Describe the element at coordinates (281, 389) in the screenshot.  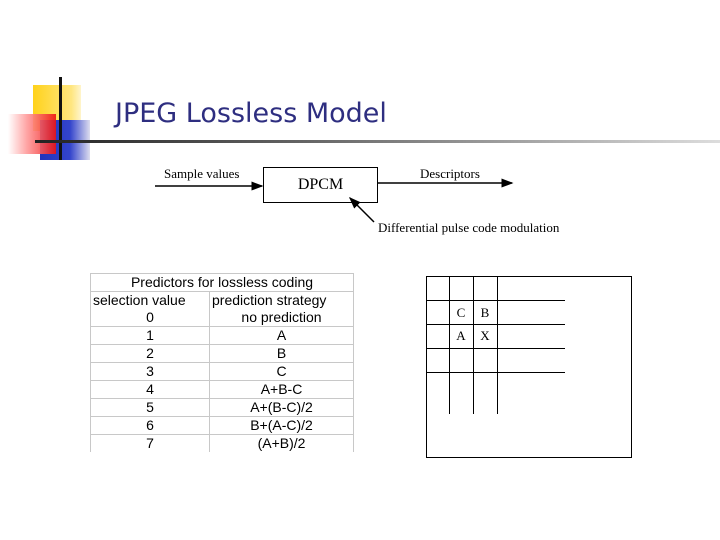
I see `prediction-strategy: A+B-C` at that location.